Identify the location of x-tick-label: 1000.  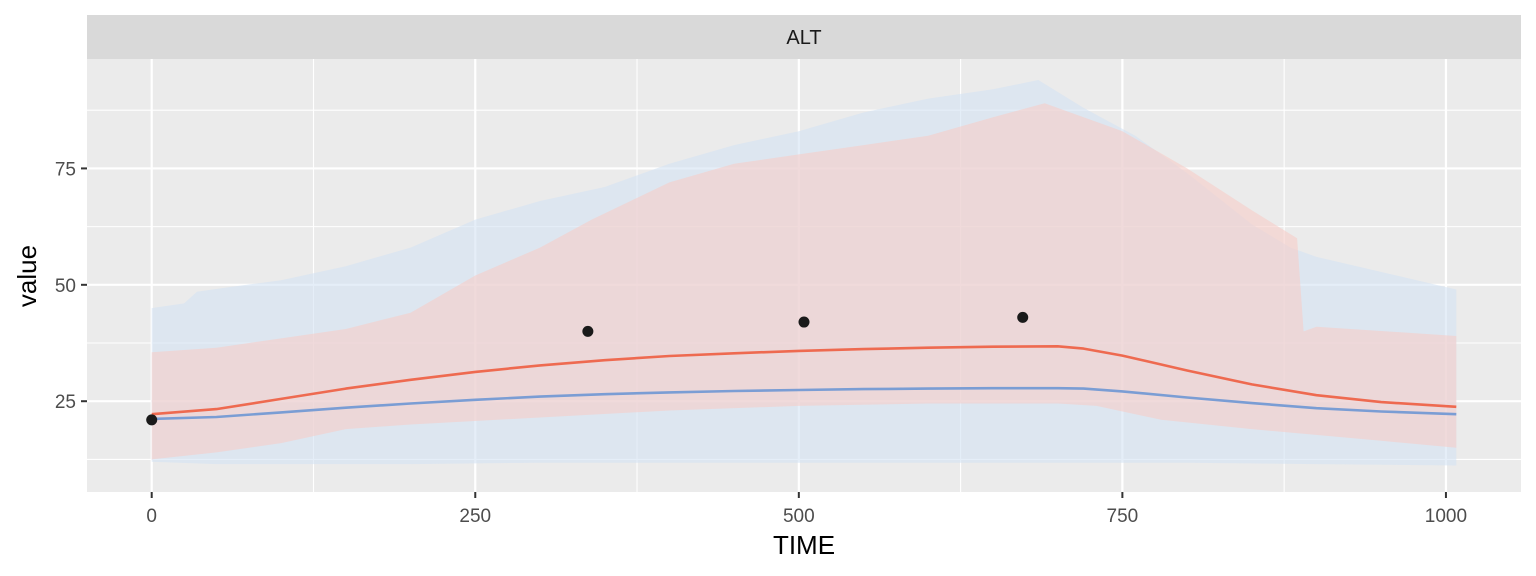
(1446, 516).